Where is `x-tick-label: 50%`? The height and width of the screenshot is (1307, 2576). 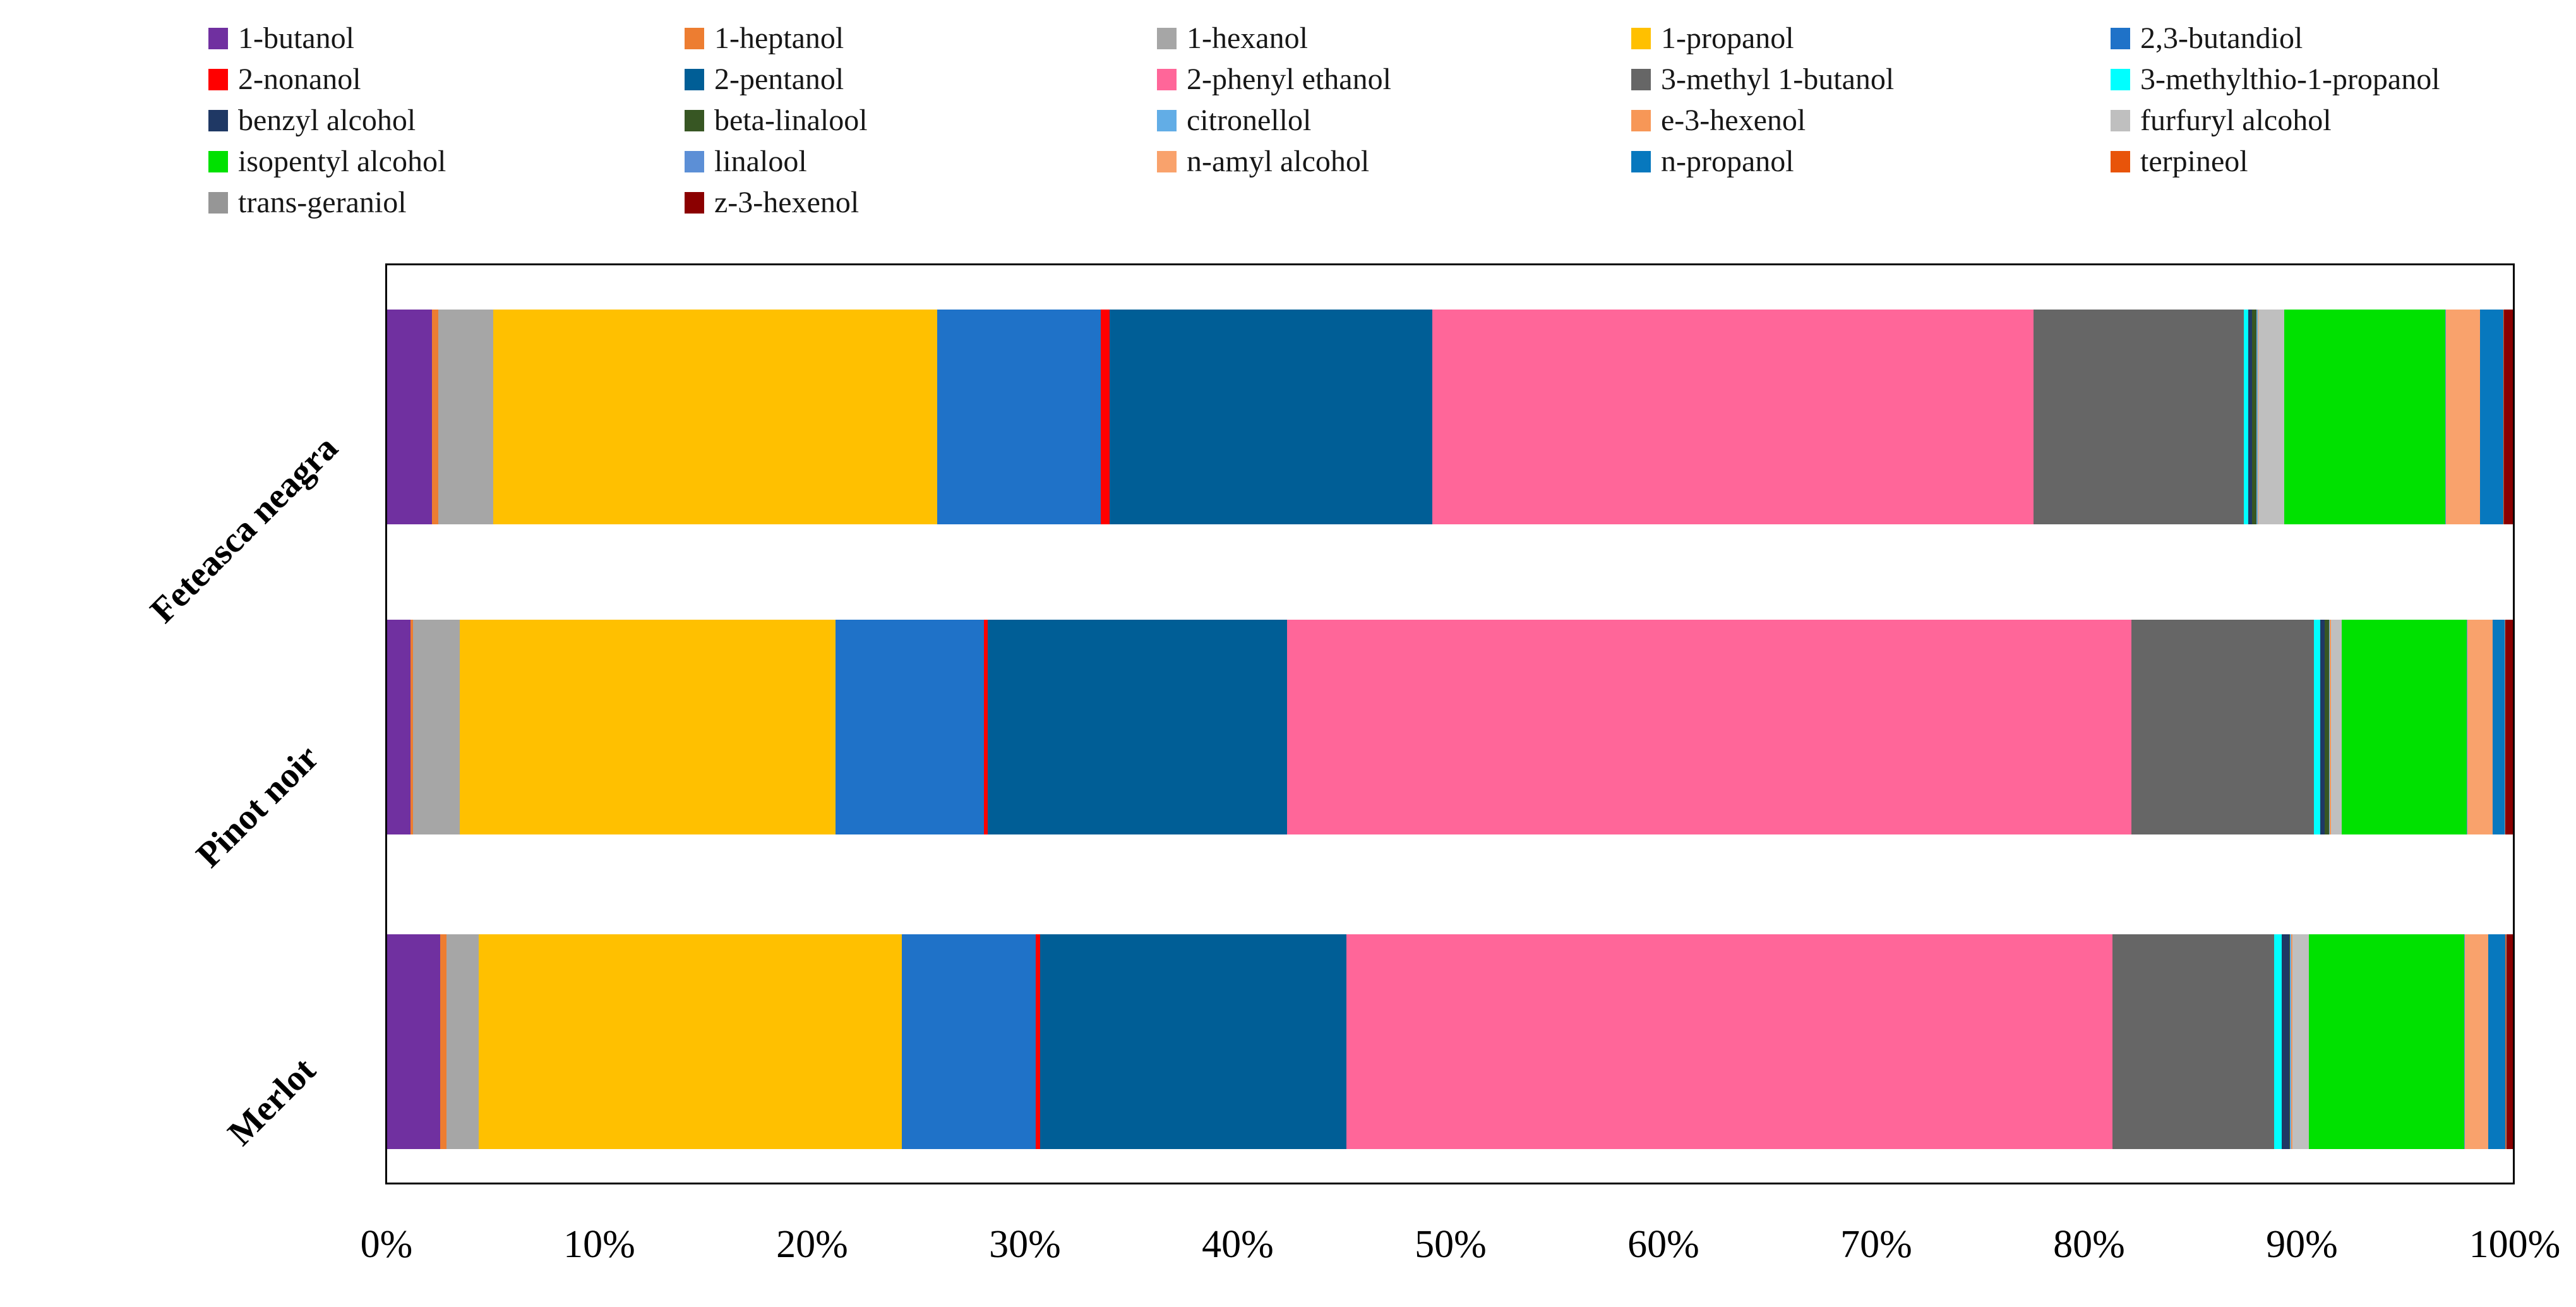
x-tick-label: 50% is located at coordinates (1451, 1244).